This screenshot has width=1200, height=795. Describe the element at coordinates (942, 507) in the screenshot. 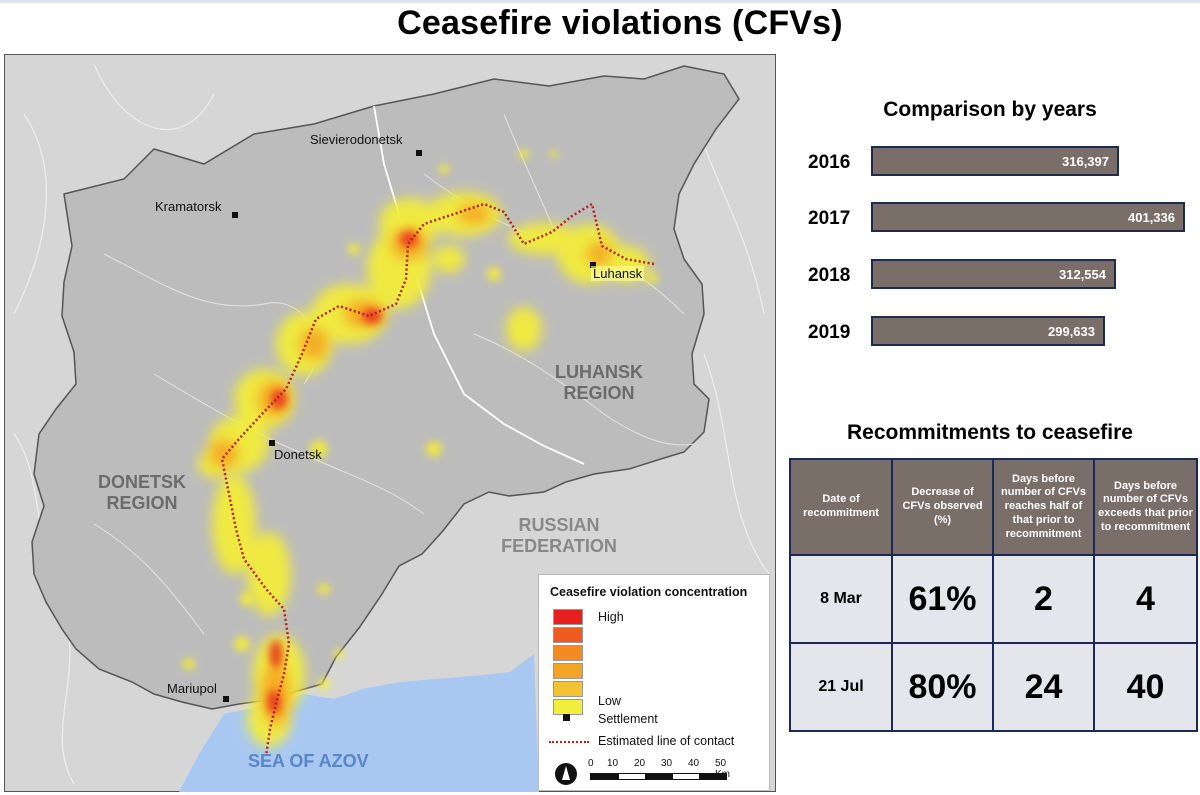

I see `col-header-decrease: Decrease of CFVs observed (%)` at that location.